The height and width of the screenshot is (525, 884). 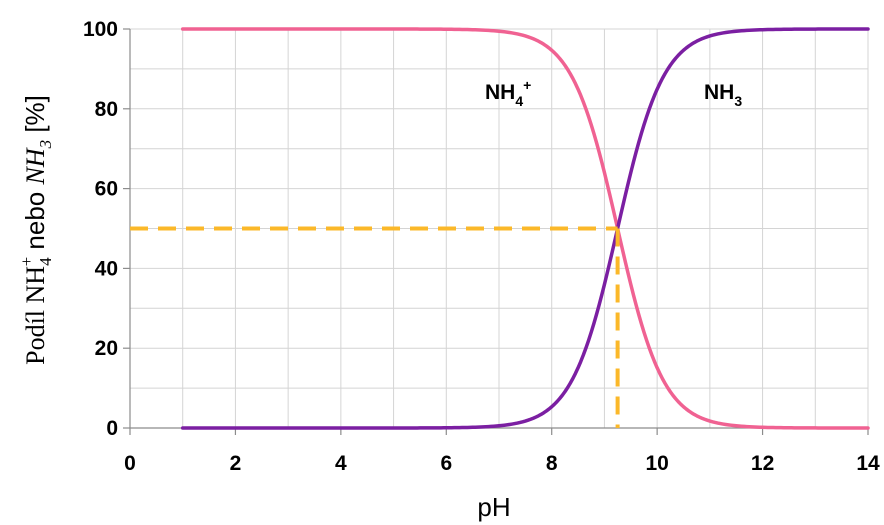 What do you see at coordinates (36, 230) in the screenshot?
I see `y-axis-title: Podíl NH4+ nebo NH3 [%]` at bounding box center [36, 230].